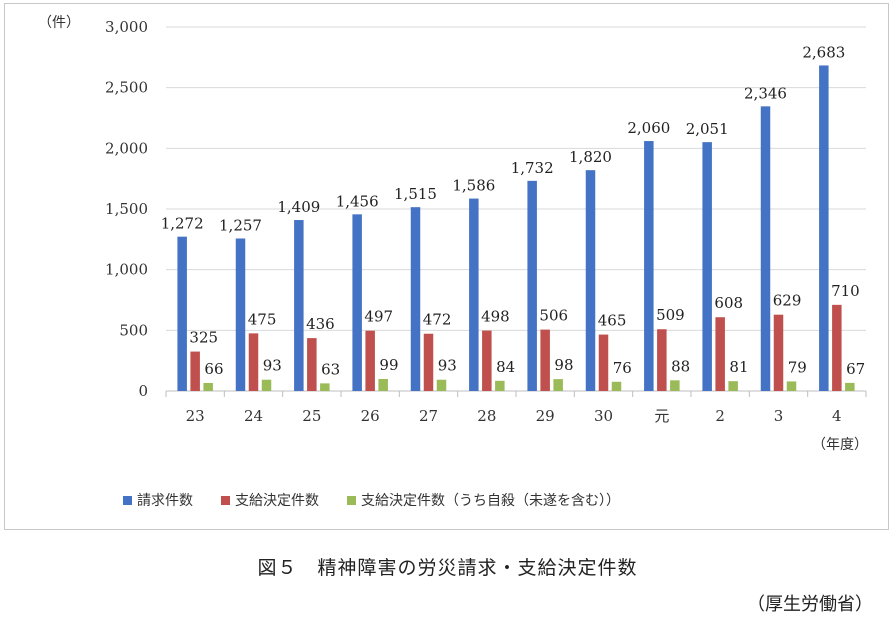 This screenshot has width=895, height=622. What do you see at coordinates (810, 604) in the screenshot?
I see `source-note: （厚生労働省）` at bounding box center [810, 604].